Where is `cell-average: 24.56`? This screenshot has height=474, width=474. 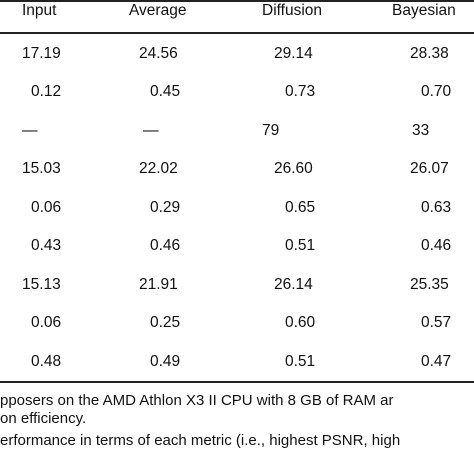
cell-average: 24.56 is located at coordinates (158, 53).